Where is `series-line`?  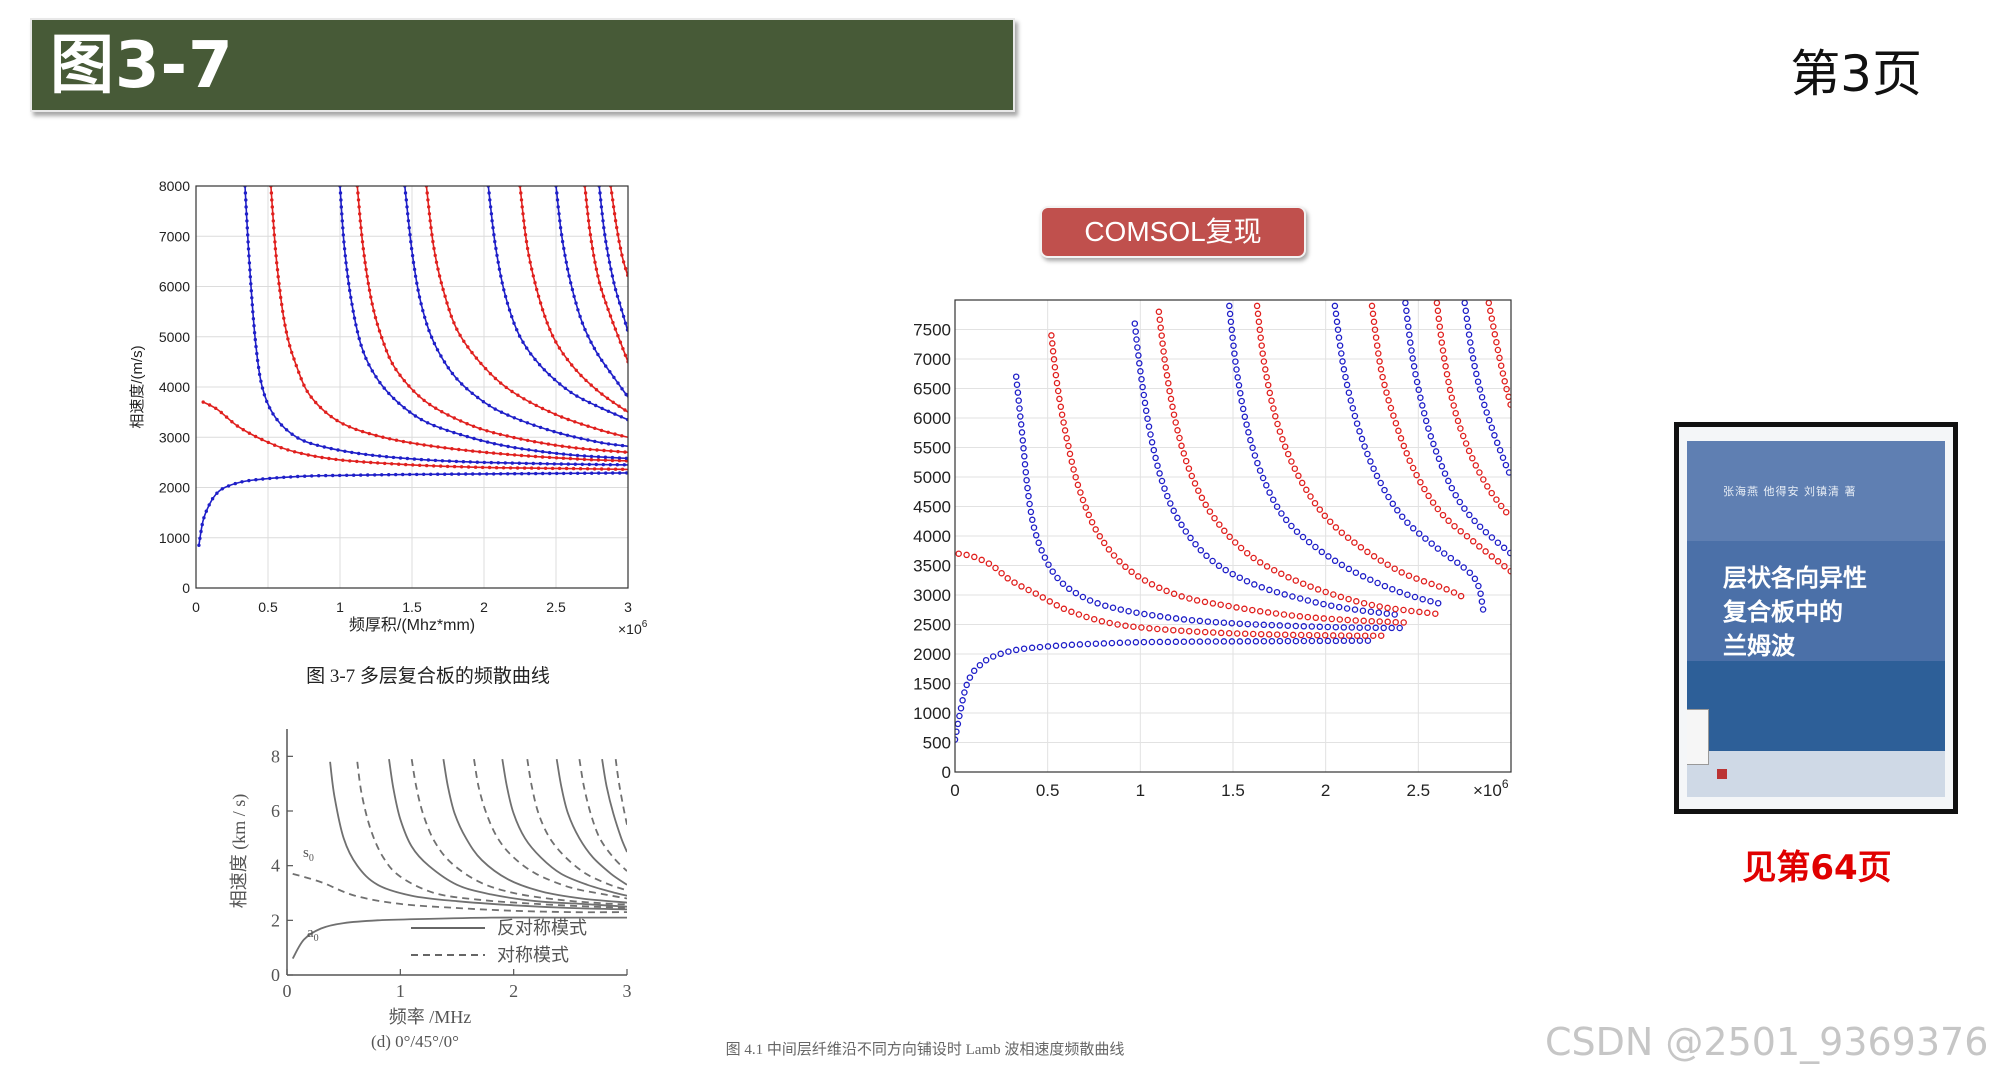
series-line is located at coordinates (415, 436).